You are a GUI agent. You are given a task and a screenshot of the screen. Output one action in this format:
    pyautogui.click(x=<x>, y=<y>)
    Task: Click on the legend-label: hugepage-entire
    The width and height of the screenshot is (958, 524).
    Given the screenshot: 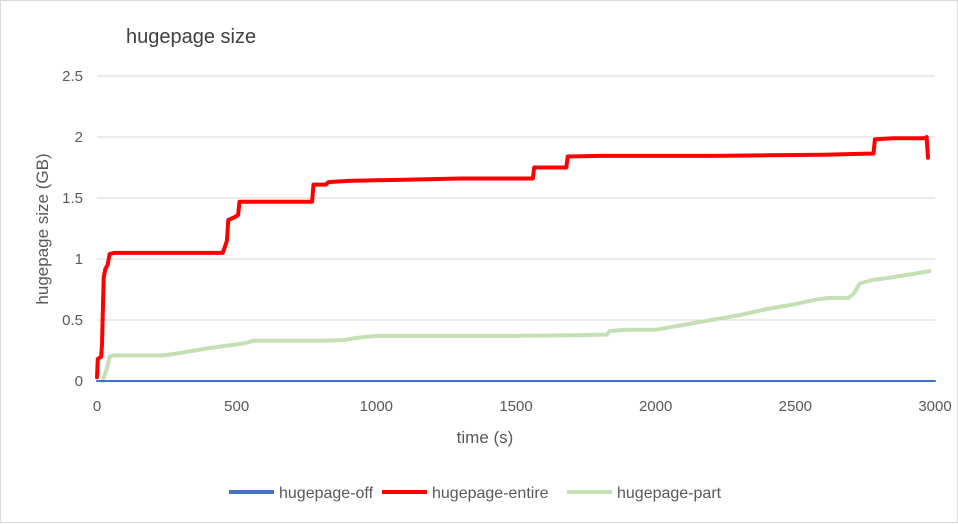 What is the action you would take?
    pyautogui.click(x=490, y=493)
    